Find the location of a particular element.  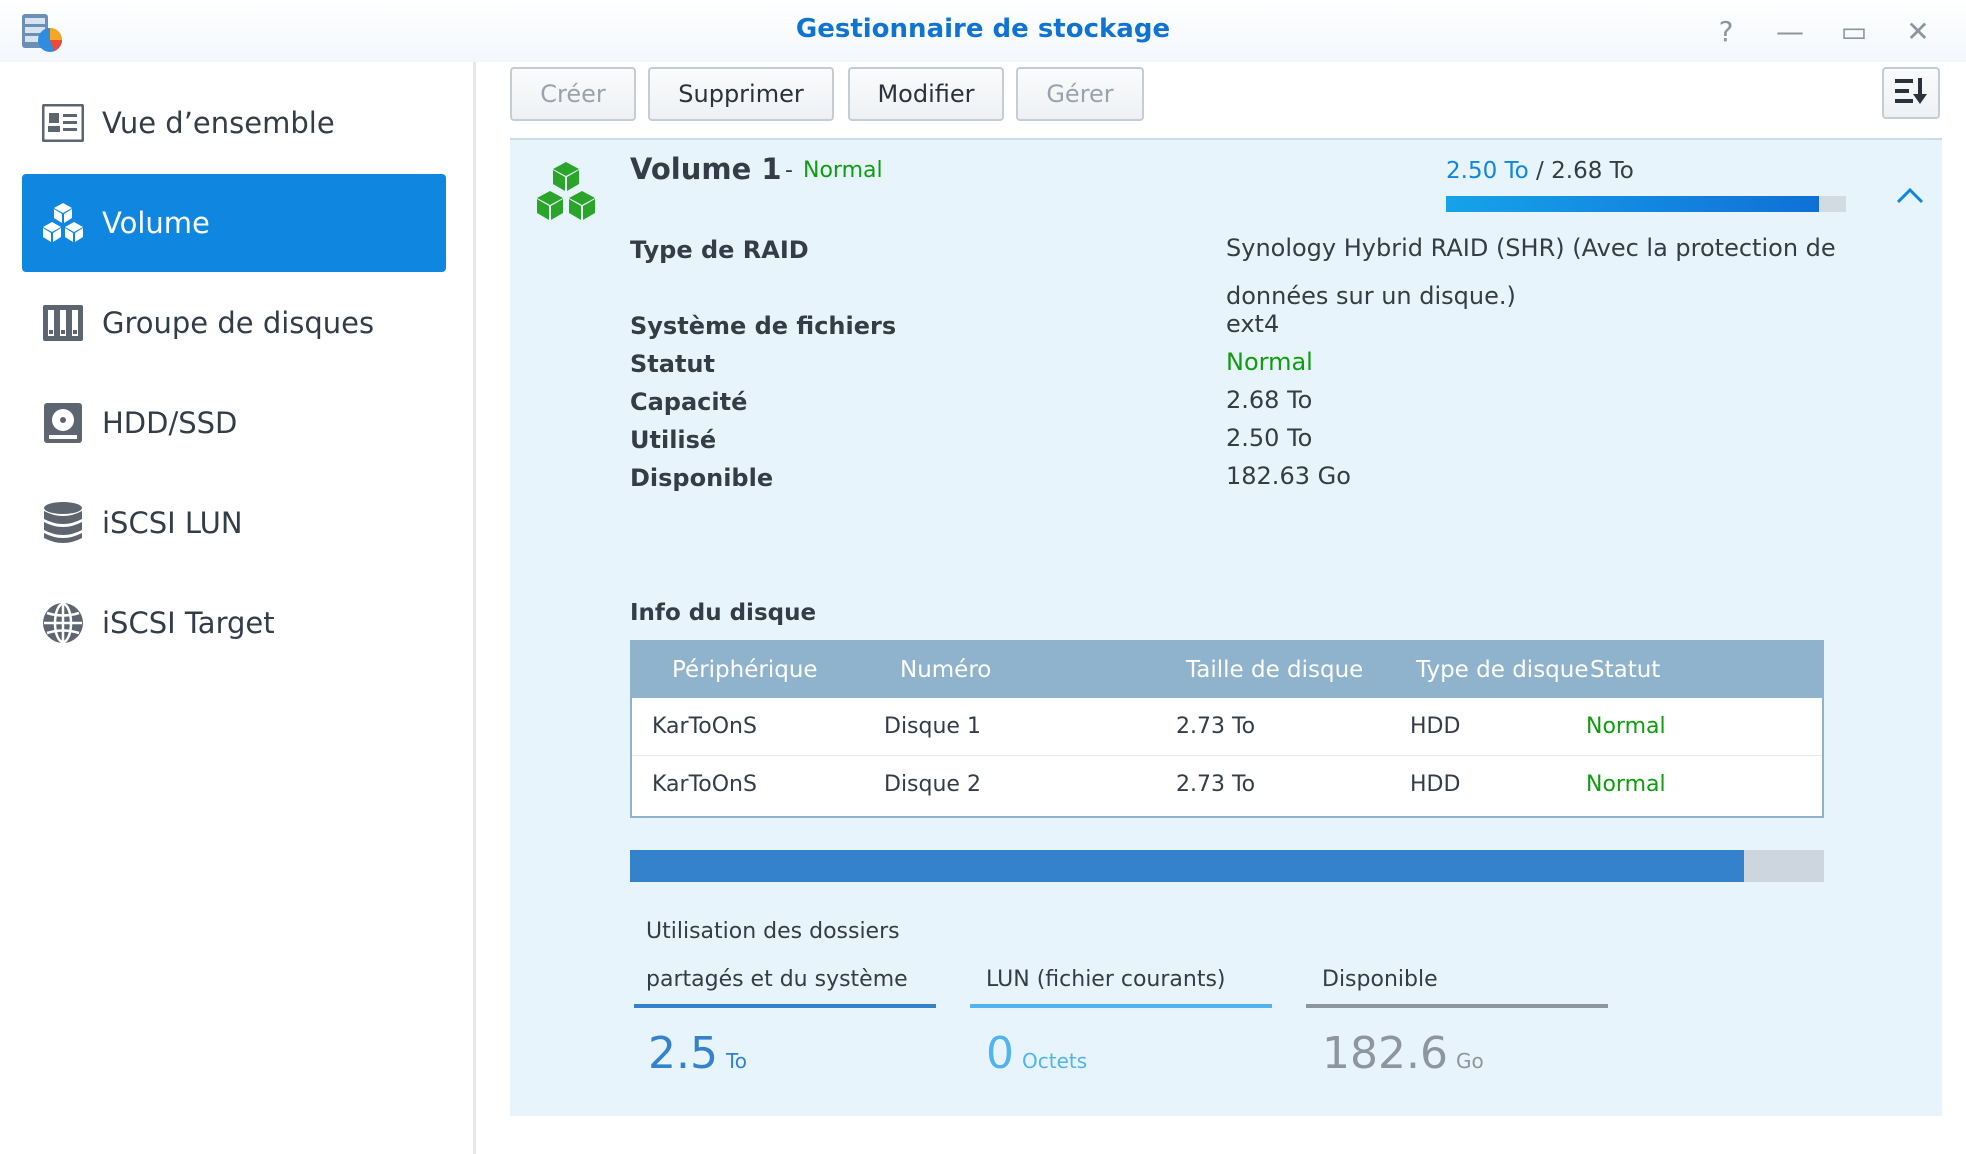

storage-manager-app-icon is located at coordinates (44, 33).